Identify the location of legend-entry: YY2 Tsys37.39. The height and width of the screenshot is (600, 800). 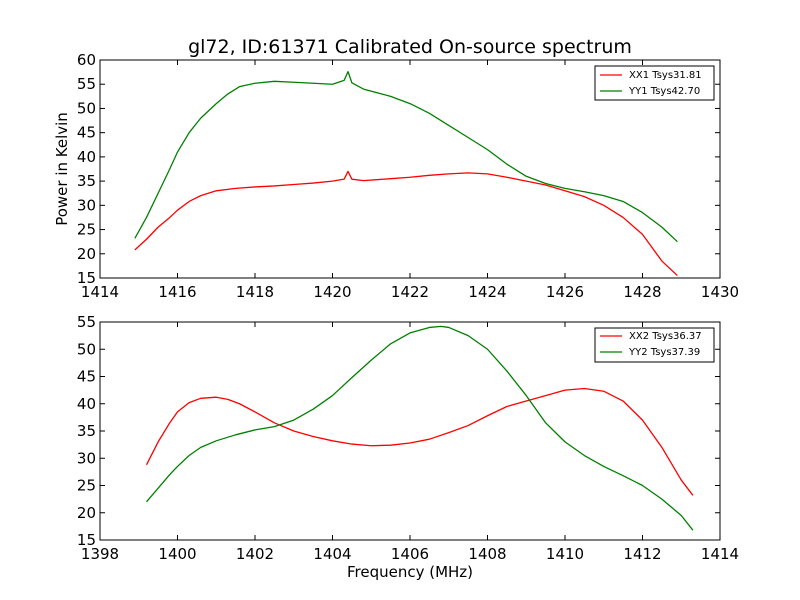
(664, 352).